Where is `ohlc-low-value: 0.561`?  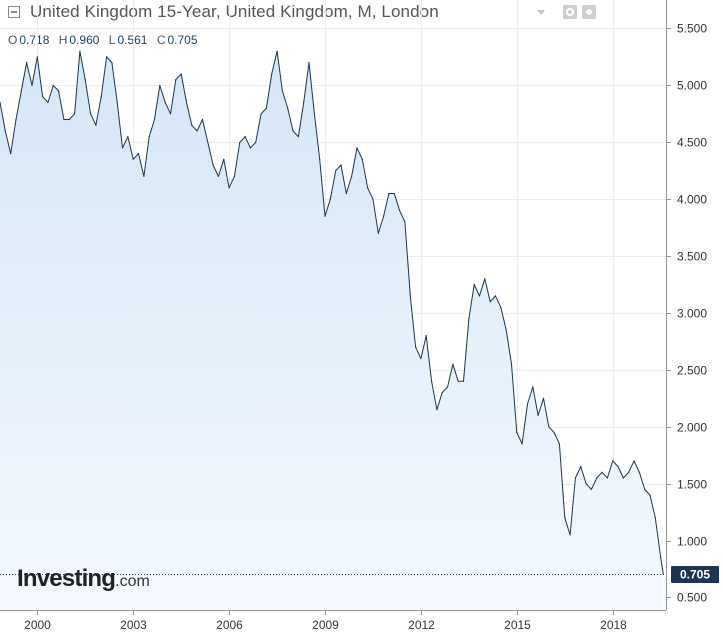
ohlc-low-value: 0.561 is located at coordinates (132, 40).